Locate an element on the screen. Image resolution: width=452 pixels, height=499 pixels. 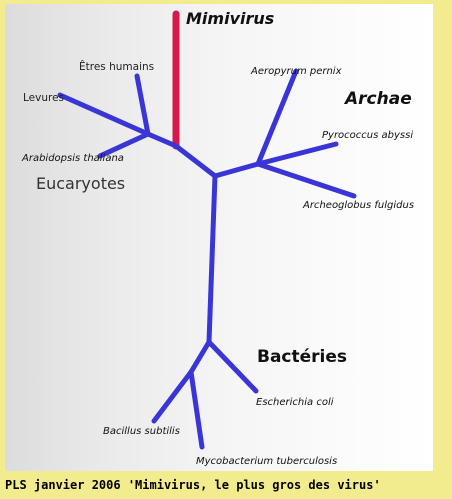
branch-levures is located at coordinates (104, 114).